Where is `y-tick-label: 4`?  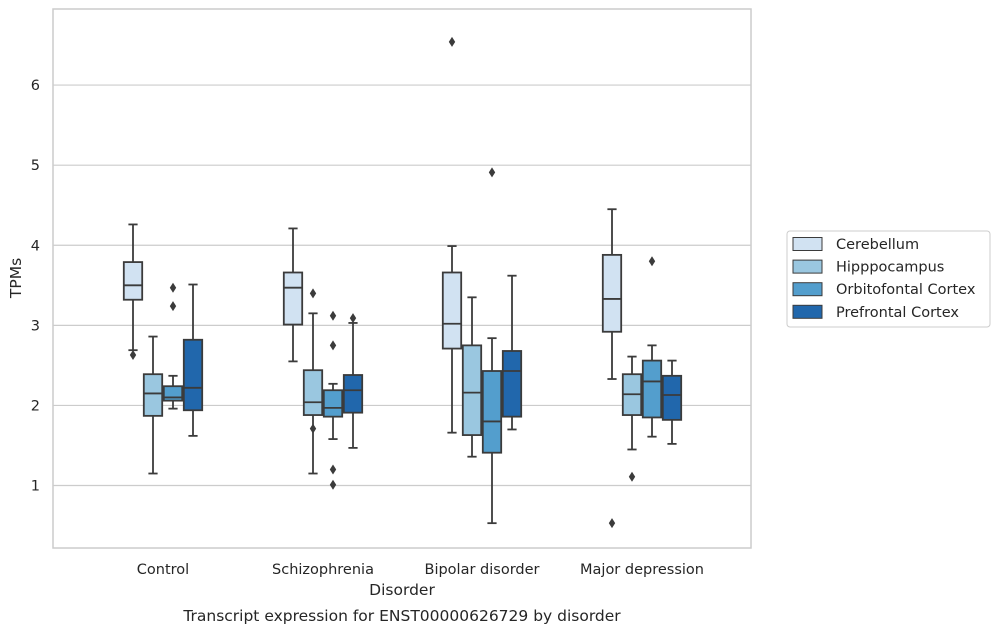
y-tick-label: 4 is located at coordinates (35, 246).